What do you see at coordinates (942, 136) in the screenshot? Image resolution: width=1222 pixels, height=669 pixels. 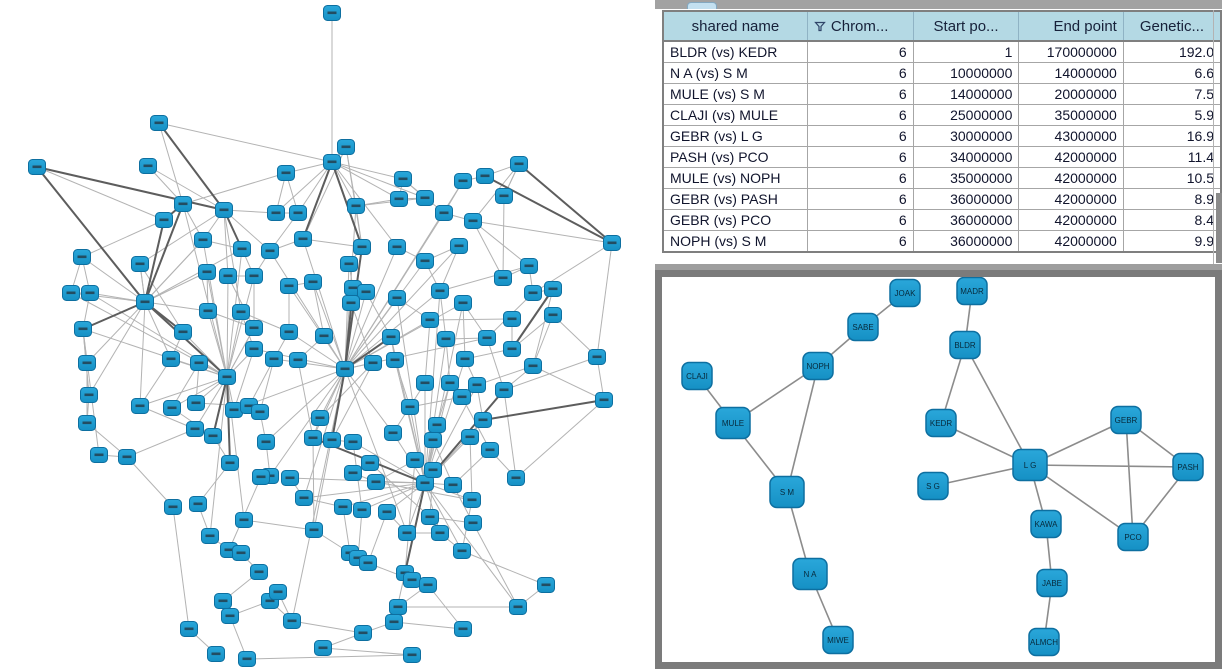 I see `table-row: GEBR (vs) L G 6 30000000 43000000 16.9` at bounding box center [942, 136].